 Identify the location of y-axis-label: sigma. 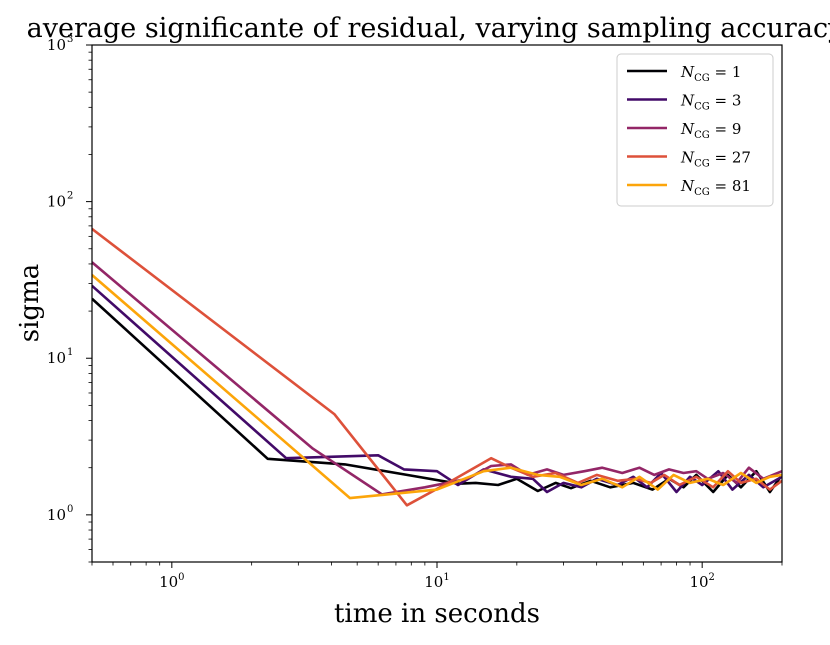
(30, 303).